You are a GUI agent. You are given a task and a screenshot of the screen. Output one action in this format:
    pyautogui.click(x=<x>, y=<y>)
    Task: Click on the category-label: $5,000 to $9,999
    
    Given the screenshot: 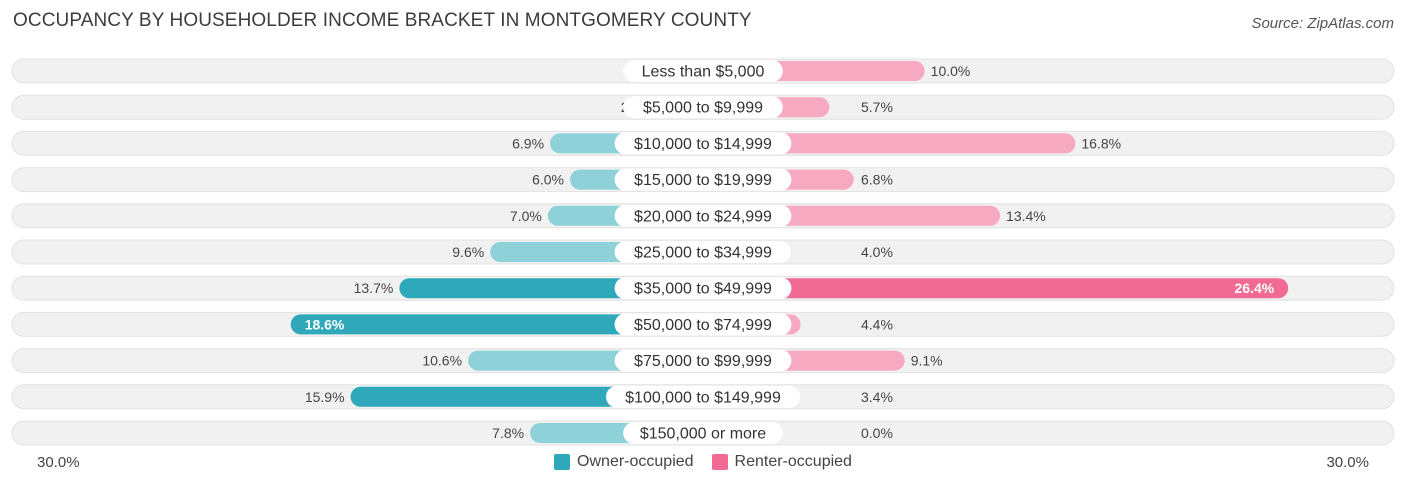 What is the action you would take?
    pyautogui.click(x=703, y=108)
    